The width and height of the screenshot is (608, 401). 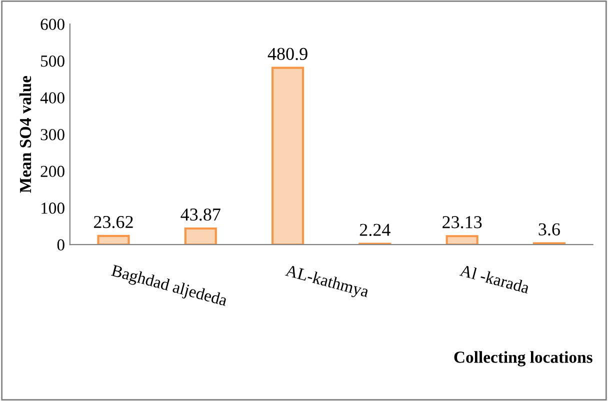 I want to click on y-tick-label: 300, so click(x=52, y=134).